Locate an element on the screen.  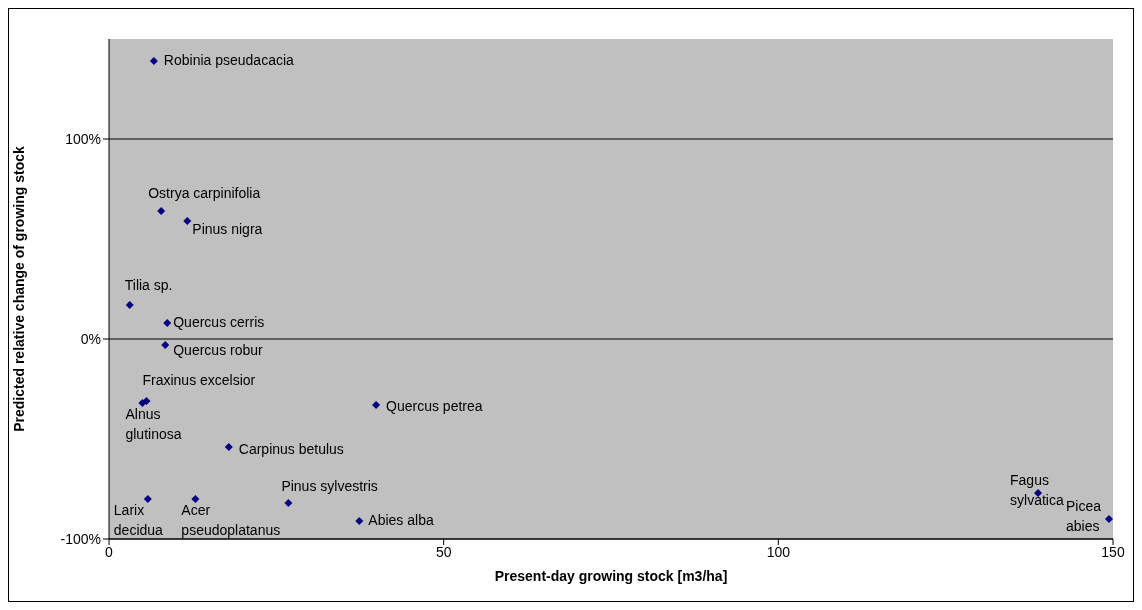
y-tick-label: 100% is located at coordinates (83, 138).